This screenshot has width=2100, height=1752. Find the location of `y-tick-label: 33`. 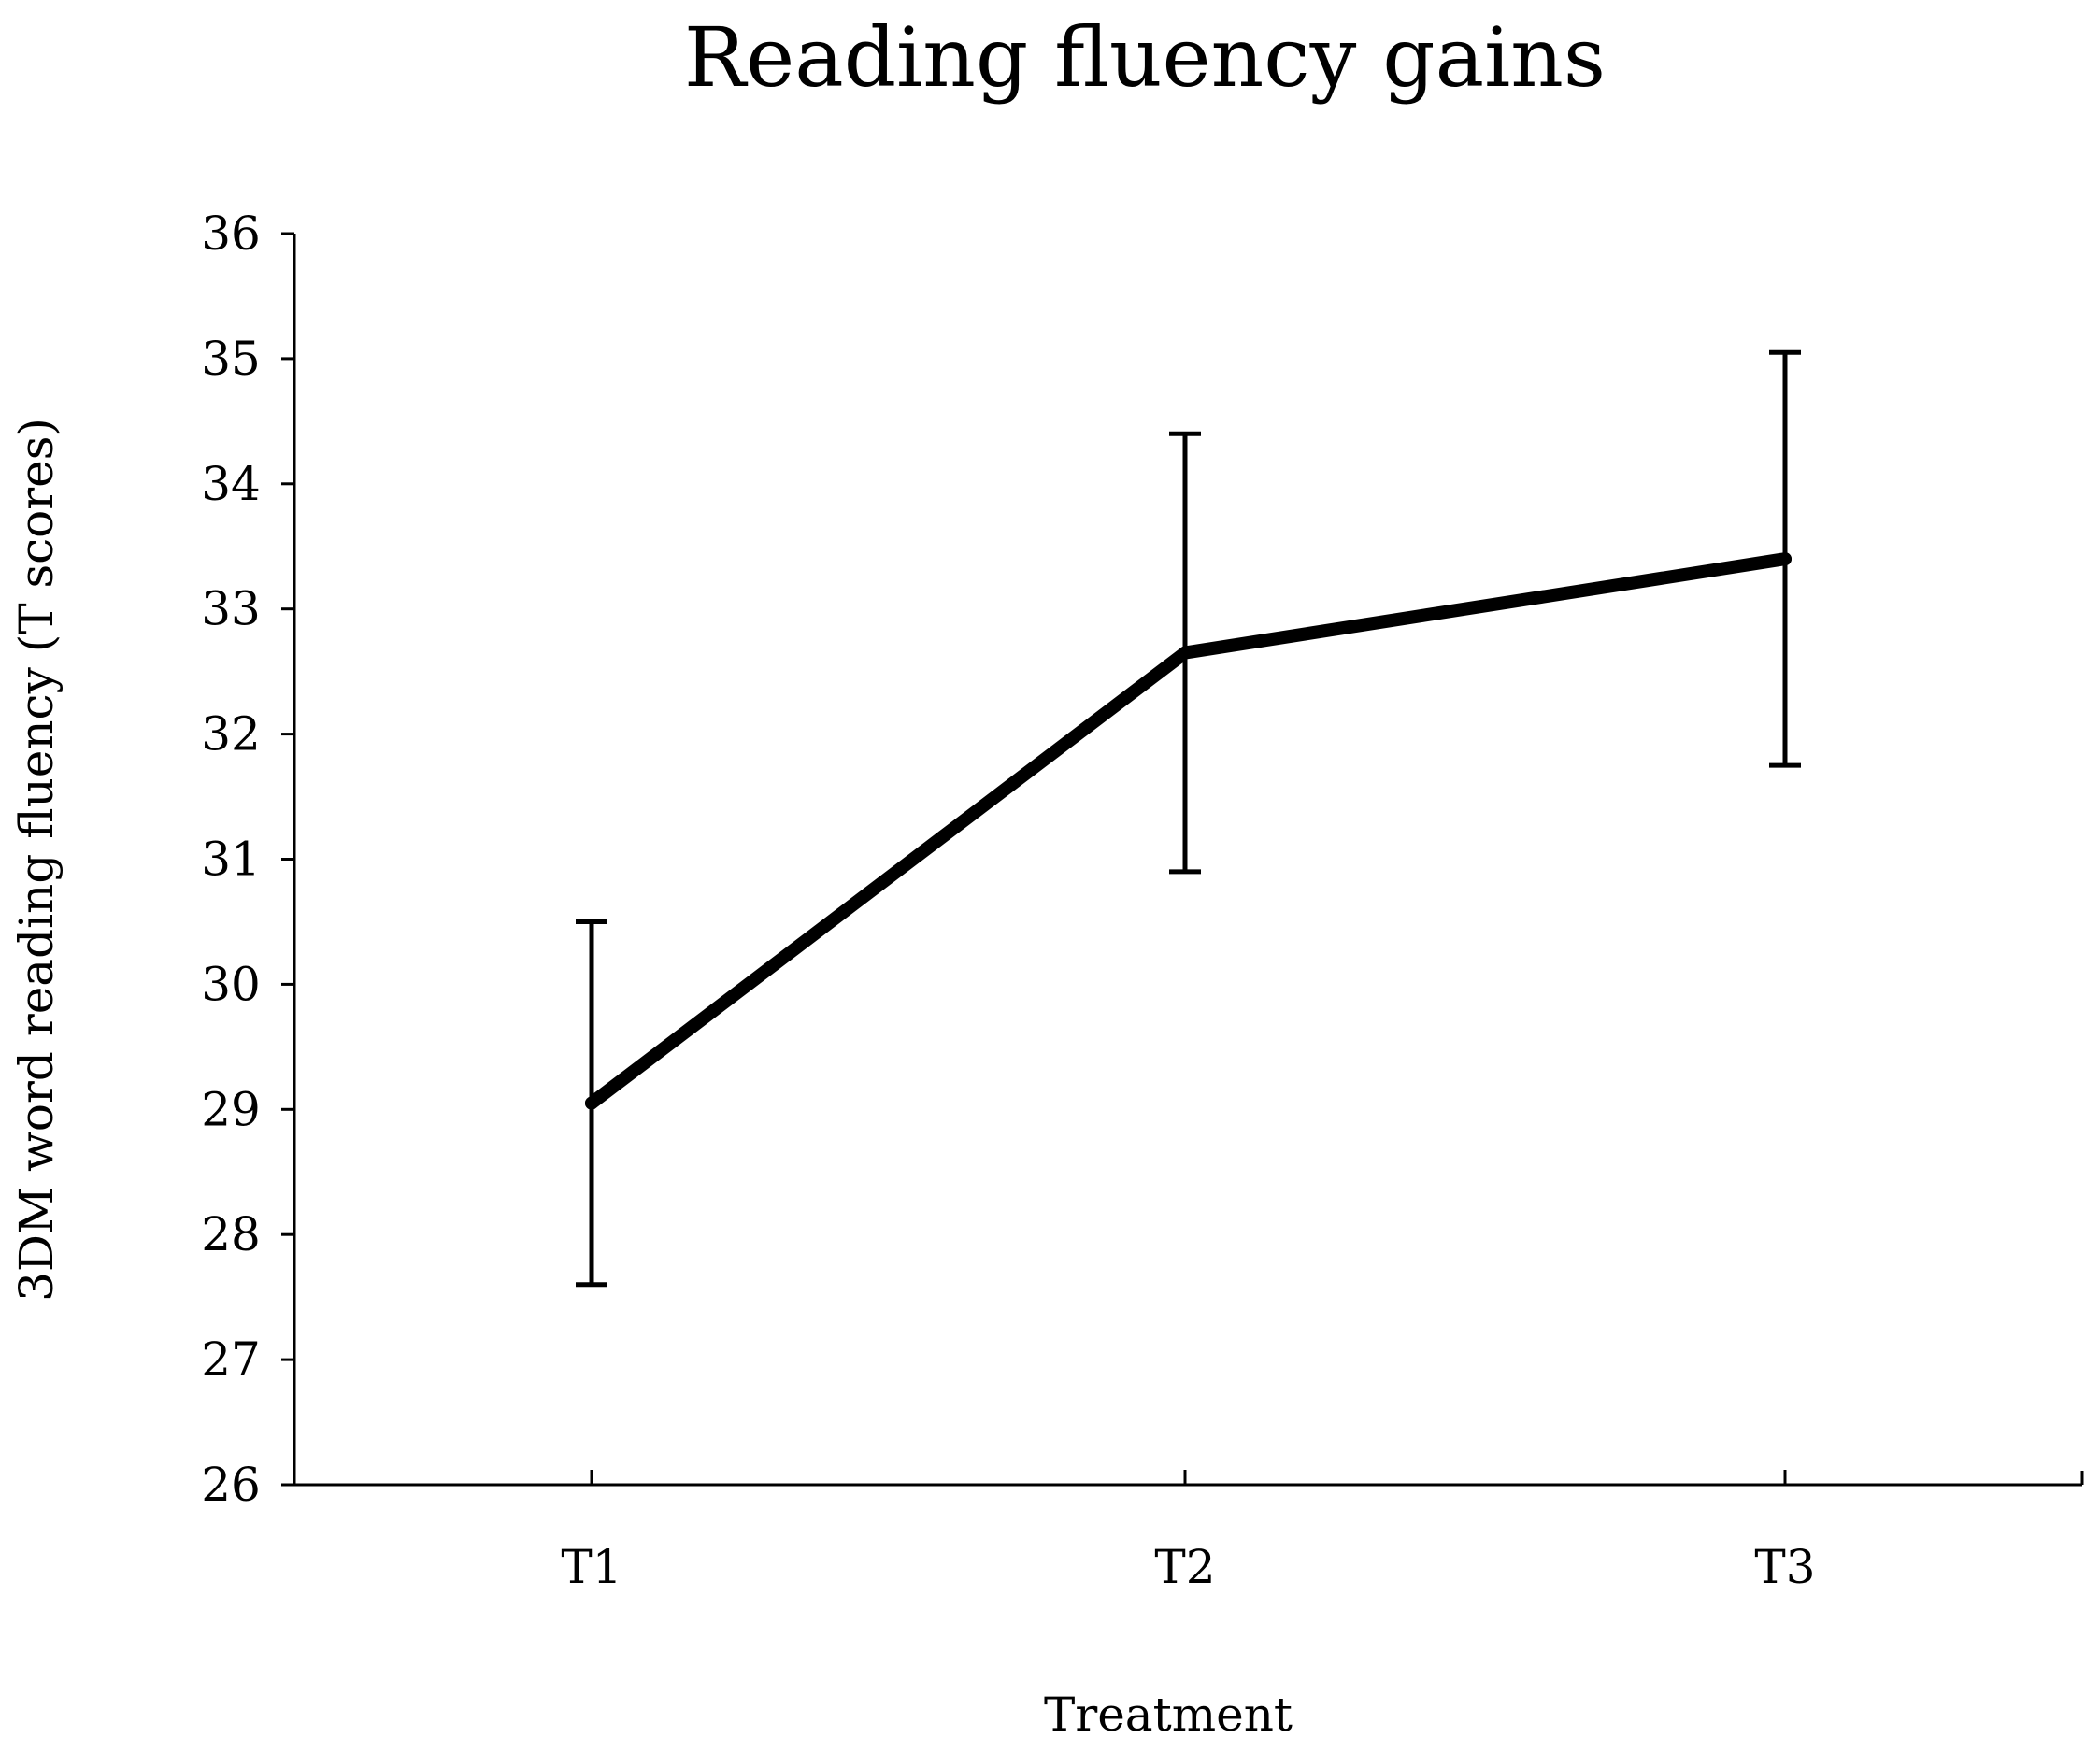

y-tick-label: 33 is located at coordinates (231, 609).